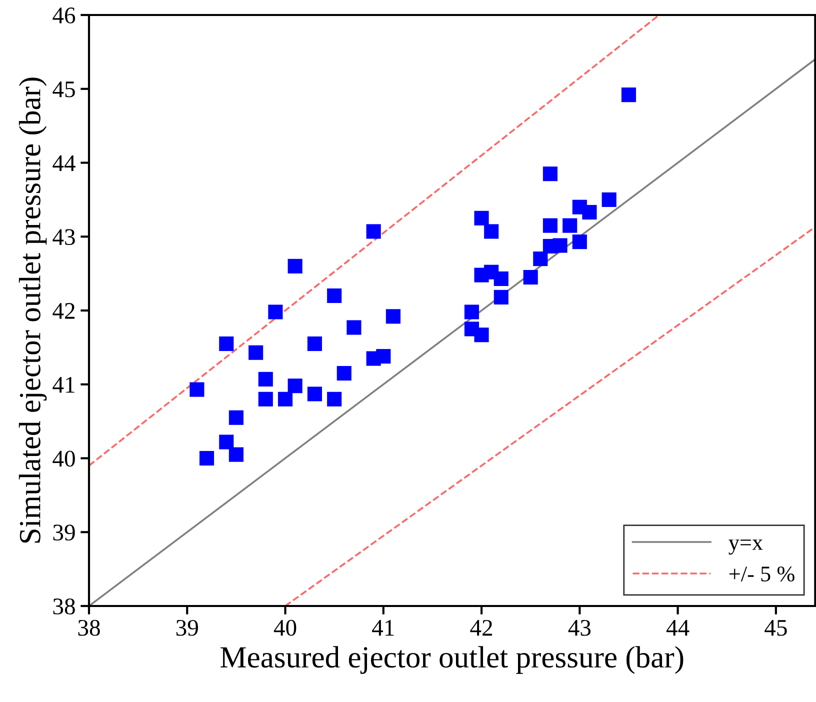  What do you see at coordinates (745, 547) in the screenshot?
I see `legend-label: y=x` at bounding box center [745, 547].